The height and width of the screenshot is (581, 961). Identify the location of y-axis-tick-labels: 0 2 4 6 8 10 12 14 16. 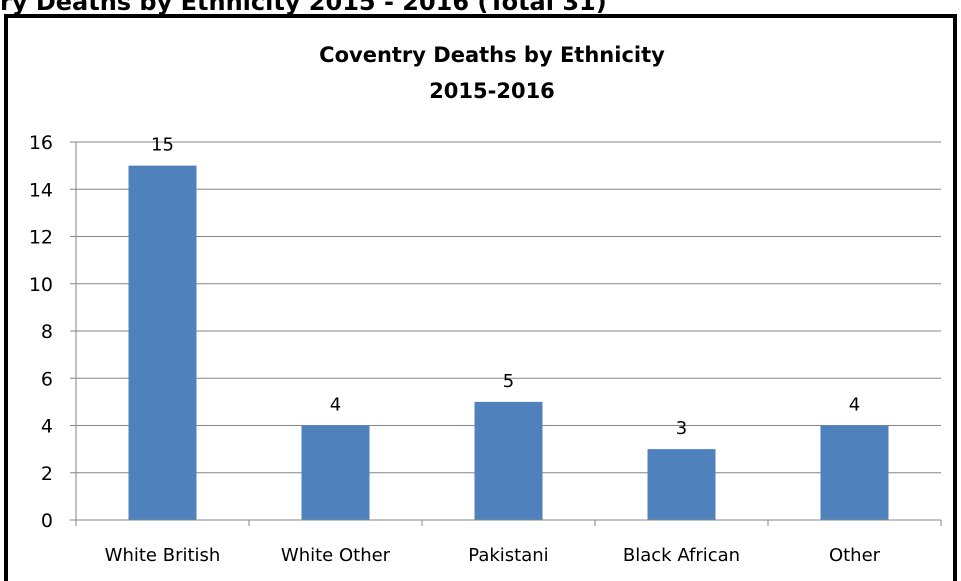
(41, 332).